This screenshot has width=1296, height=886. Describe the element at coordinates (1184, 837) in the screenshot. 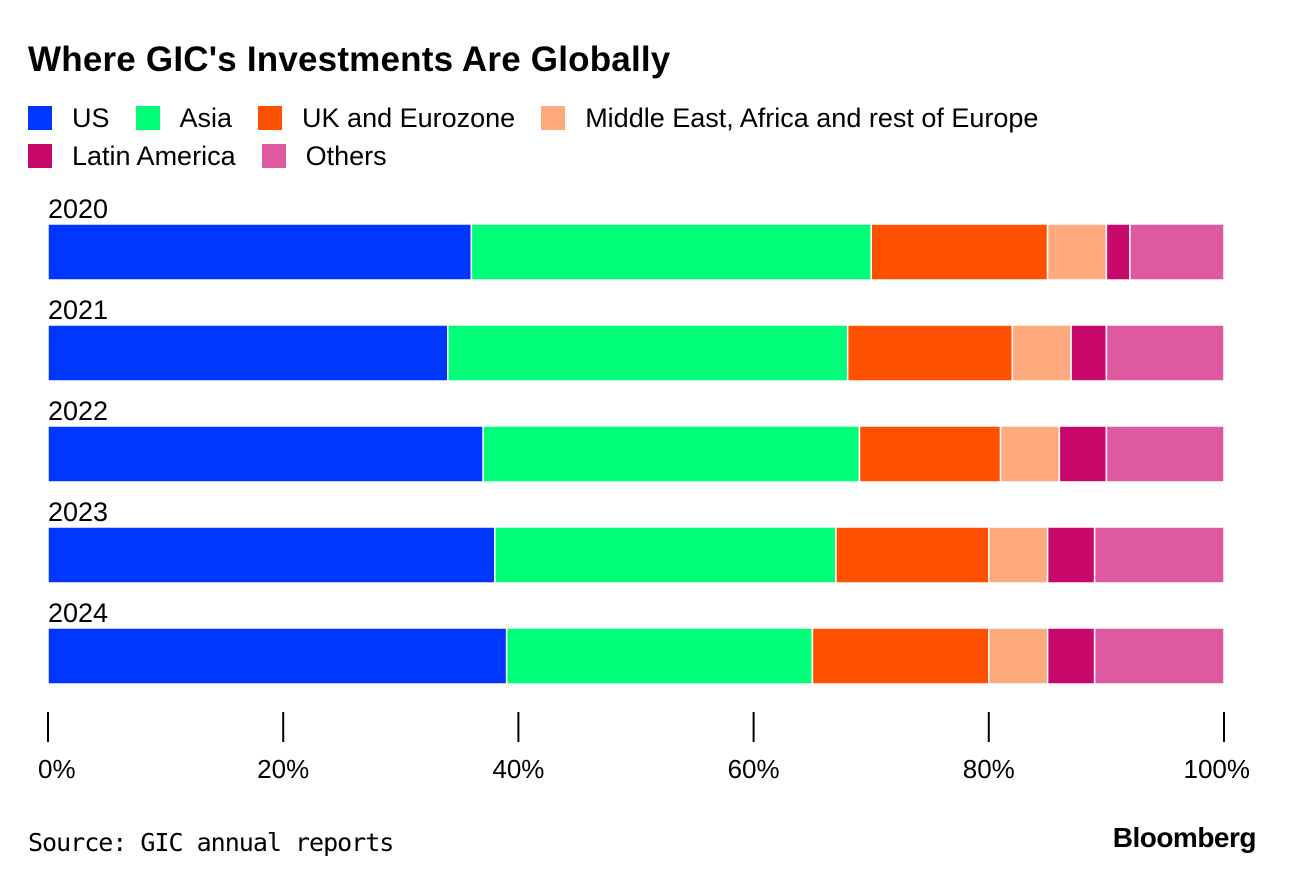

I see `bloomberg-logo: Bloomberg` at that location.